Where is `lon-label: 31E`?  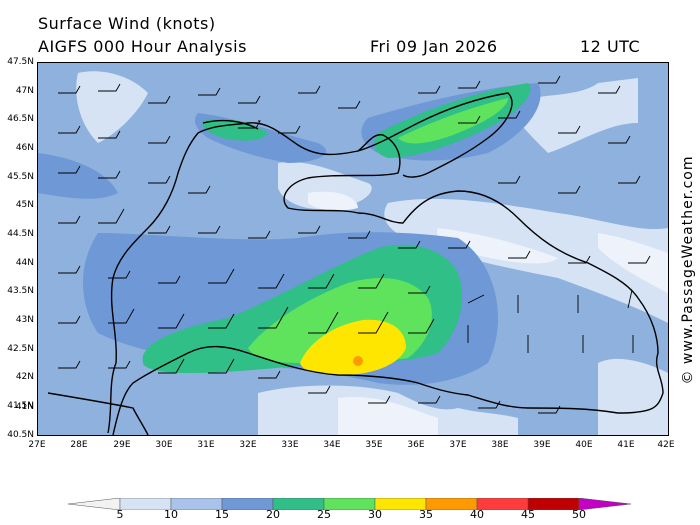 lon-label: 31E is located at coordinates (206, 445).